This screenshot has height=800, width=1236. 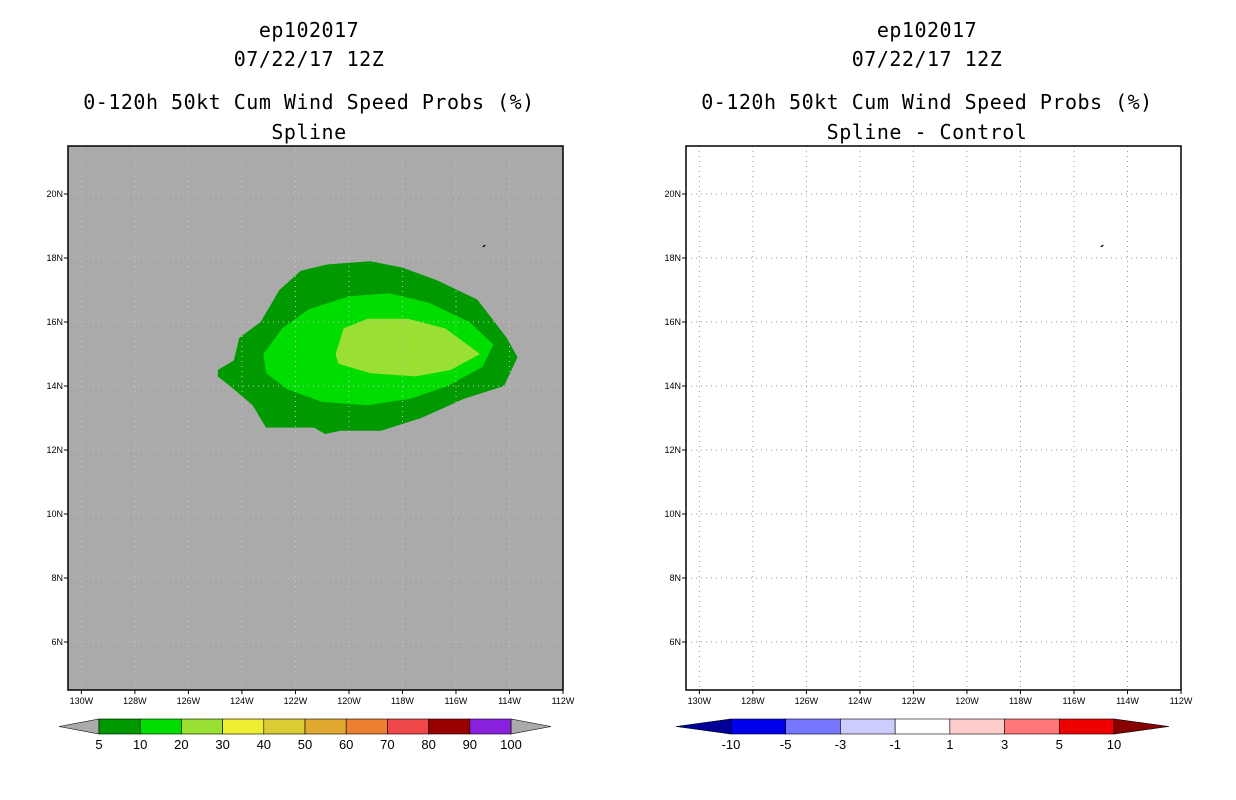 I want to click on colorbar-label: 60, so click(x=346, y=744).